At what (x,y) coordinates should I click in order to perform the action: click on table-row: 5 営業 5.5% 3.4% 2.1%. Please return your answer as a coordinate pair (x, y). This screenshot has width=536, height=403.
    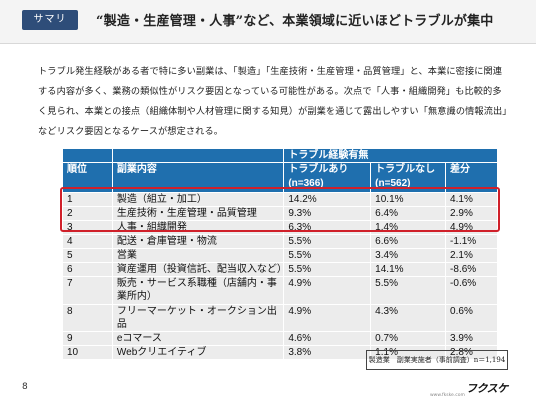
    Looking at the image, I should click on (280, 255).